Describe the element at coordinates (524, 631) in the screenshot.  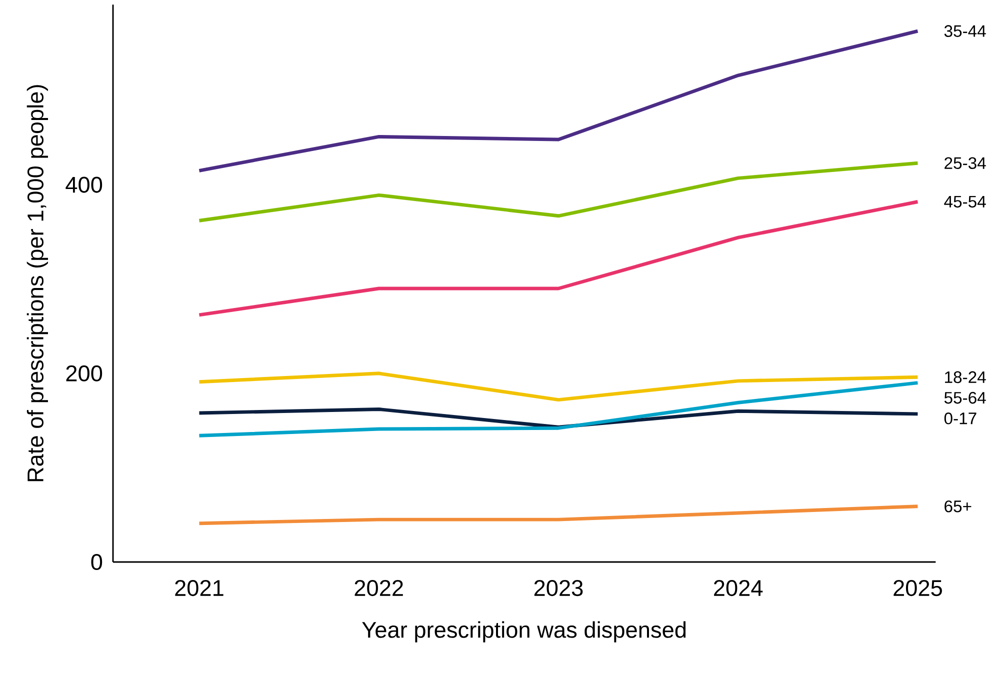
I see `x-axis-title: Year prescription was dispensed` at that location.